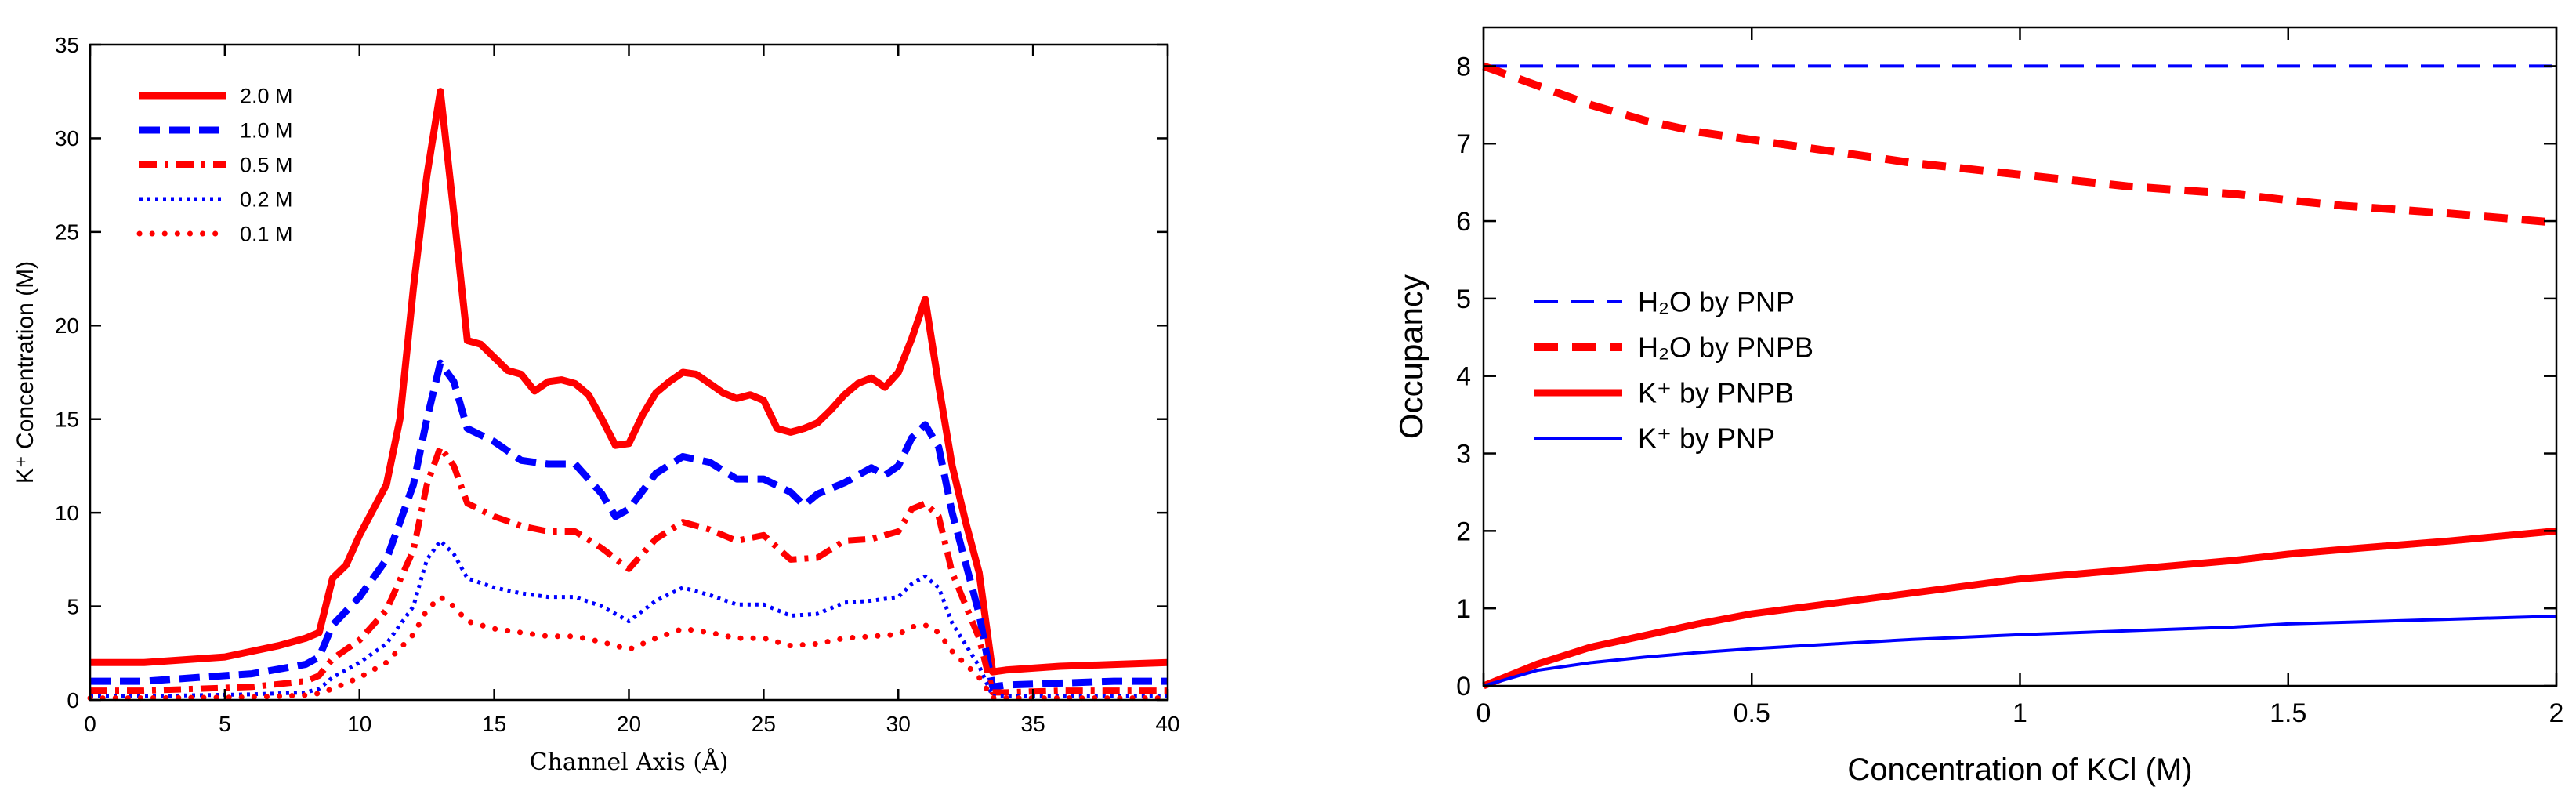 This screenshot has width=2576, height=805. I want to click on y-tick-label: 6, so click(1463, 222).